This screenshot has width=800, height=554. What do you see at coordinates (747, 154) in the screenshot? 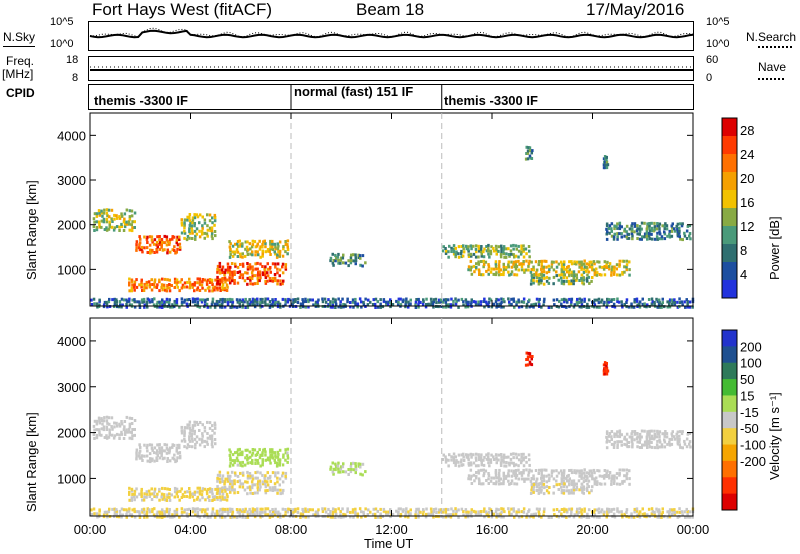
I see `power-colorbar-tick: 24` at bounding box center [747, 154].